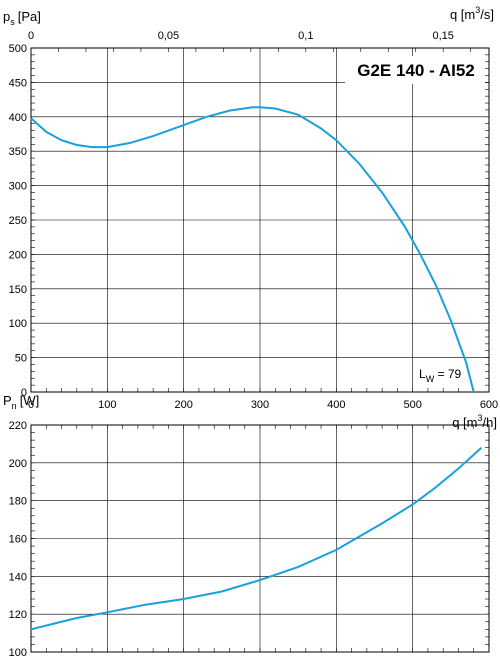  I want to click on power-y-tick-label: 160, so click(18, 540).